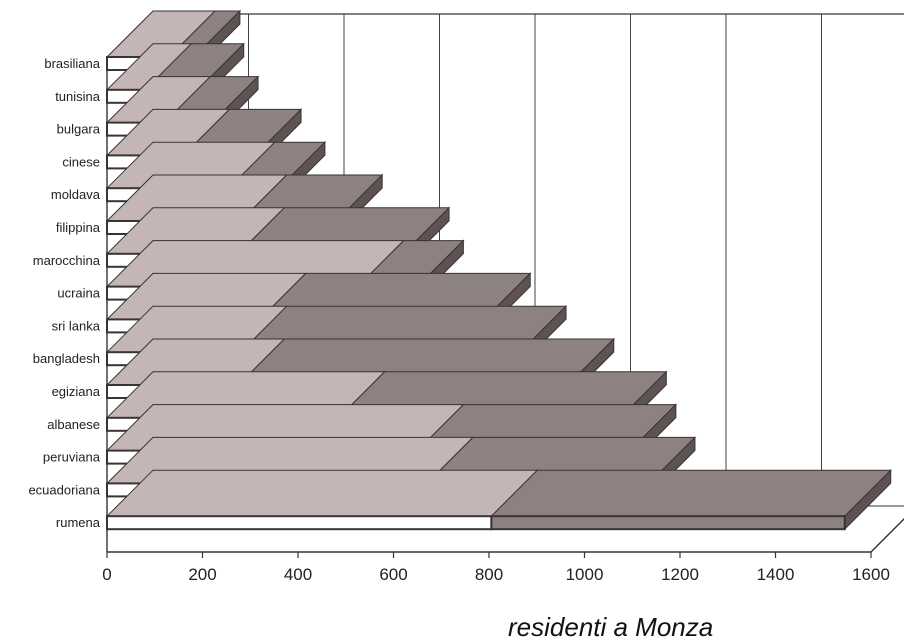 Image resolution: width=904 pixels, height=644 pixels. I want to click on bar-group, so click(498, 499).